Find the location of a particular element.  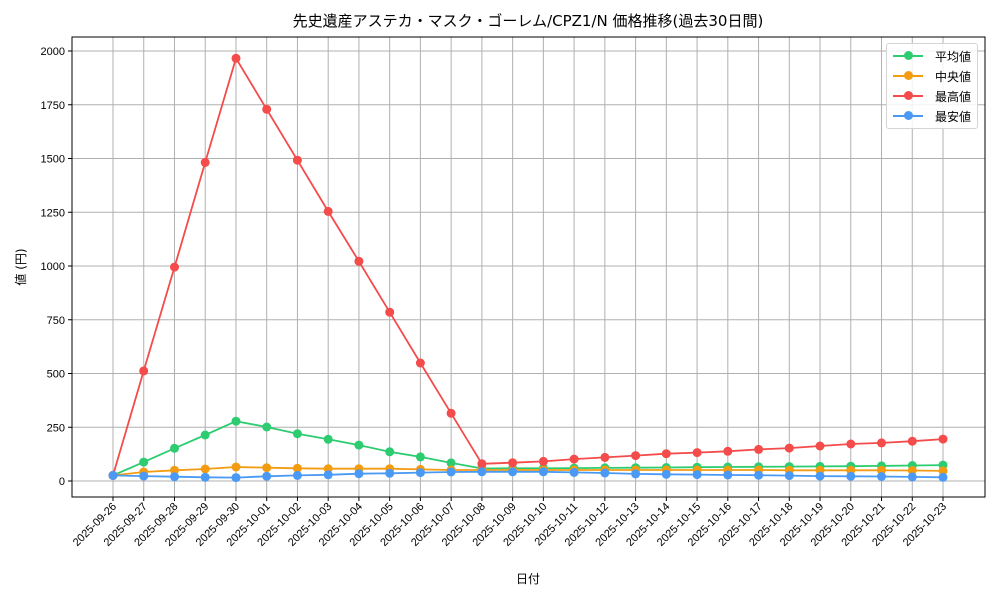

legend-item-max: 最高値 is located at coordinates (932, 96).